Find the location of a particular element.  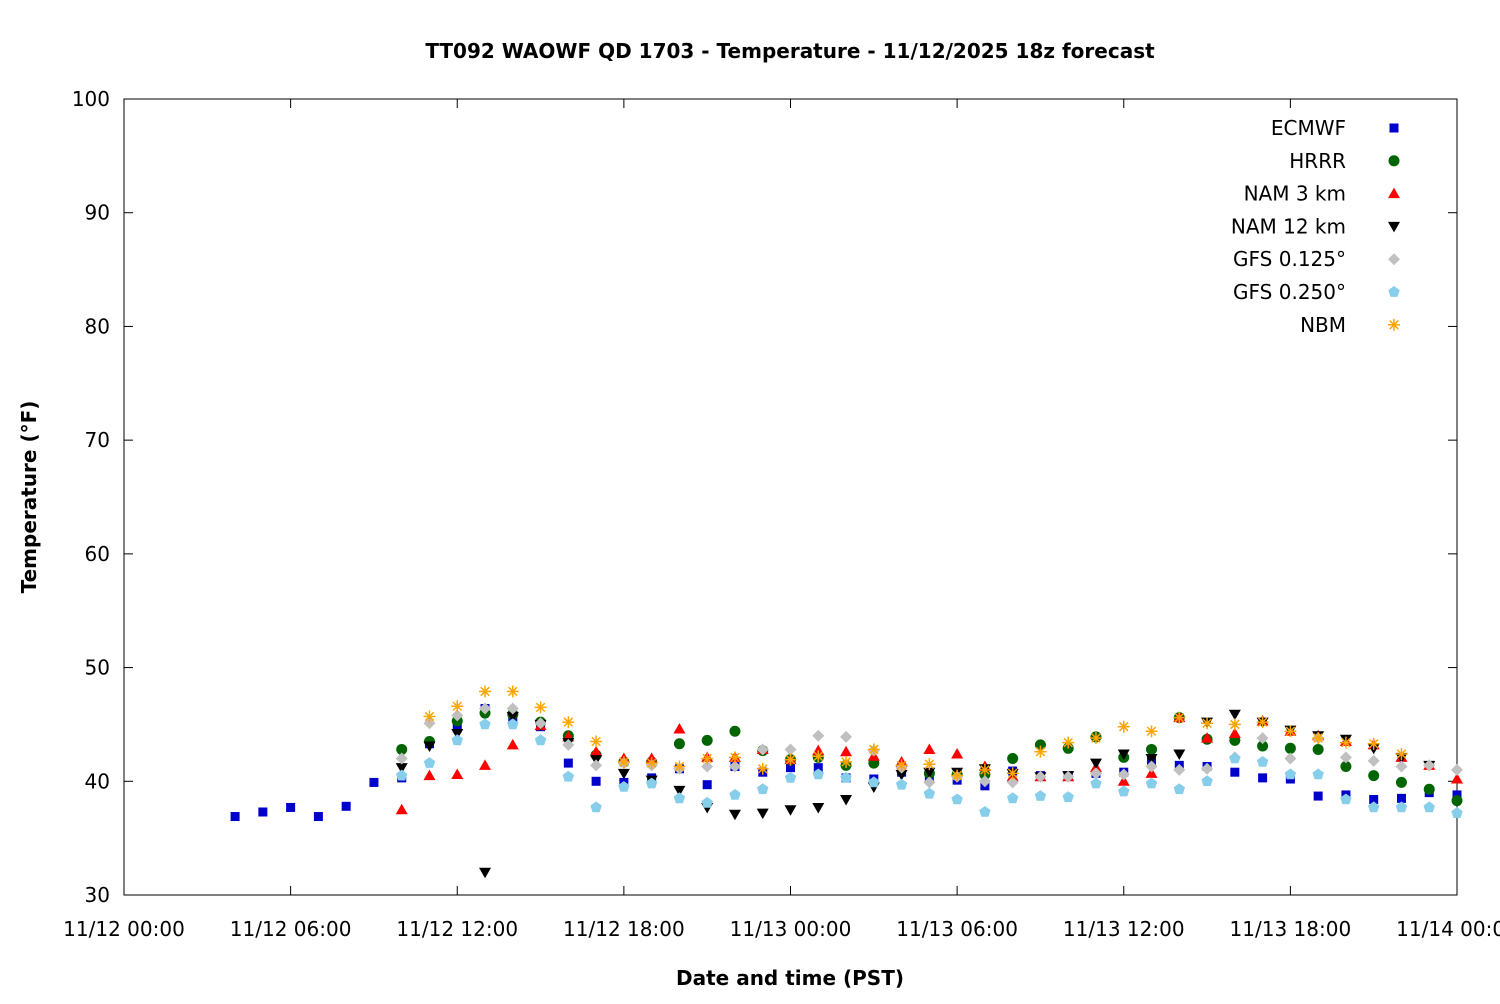

y-tick-label: 80 is located at coordinates (97, 326).